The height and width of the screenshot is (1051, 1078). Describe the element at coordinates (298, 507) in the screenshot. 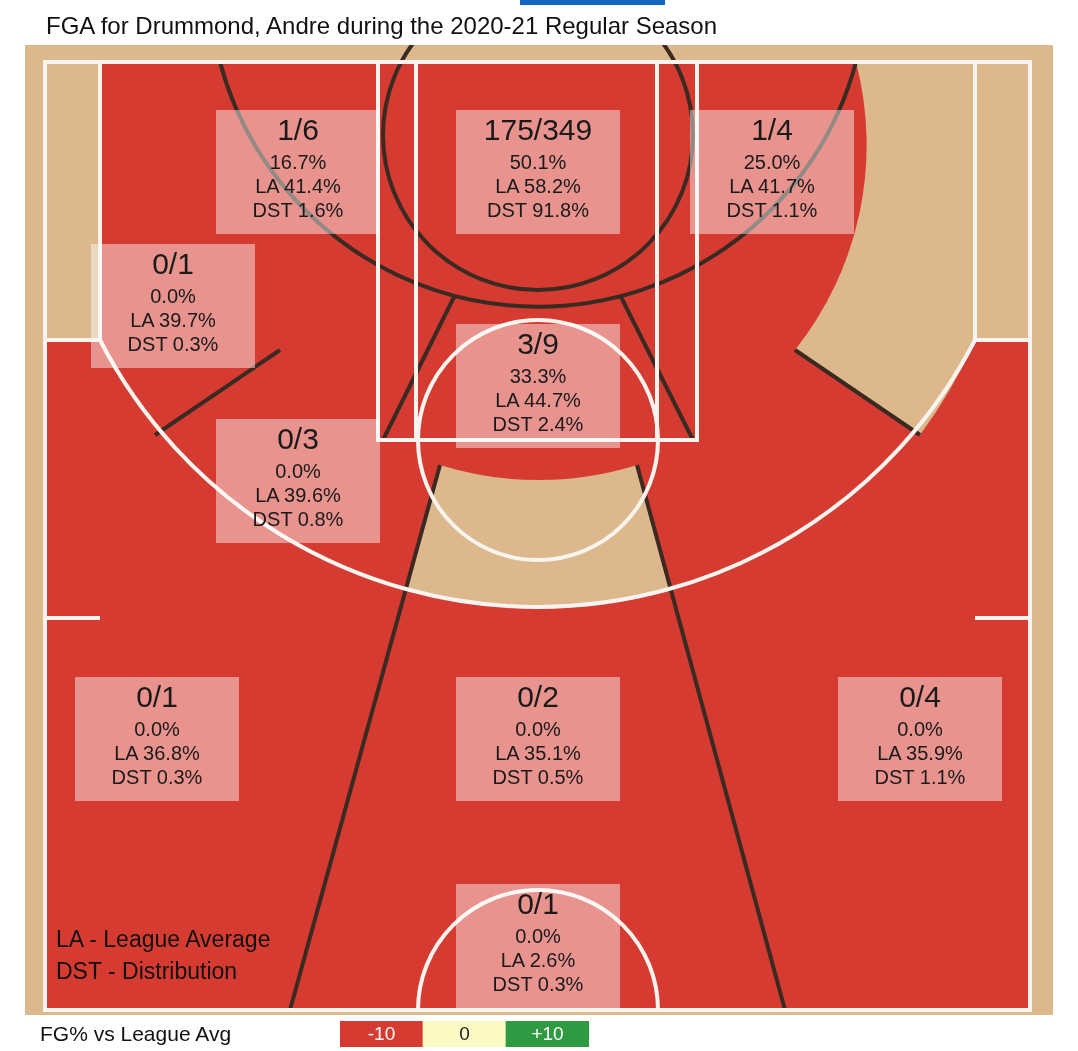

I see `text: LA 39.6% DST 0.8%` at that location.